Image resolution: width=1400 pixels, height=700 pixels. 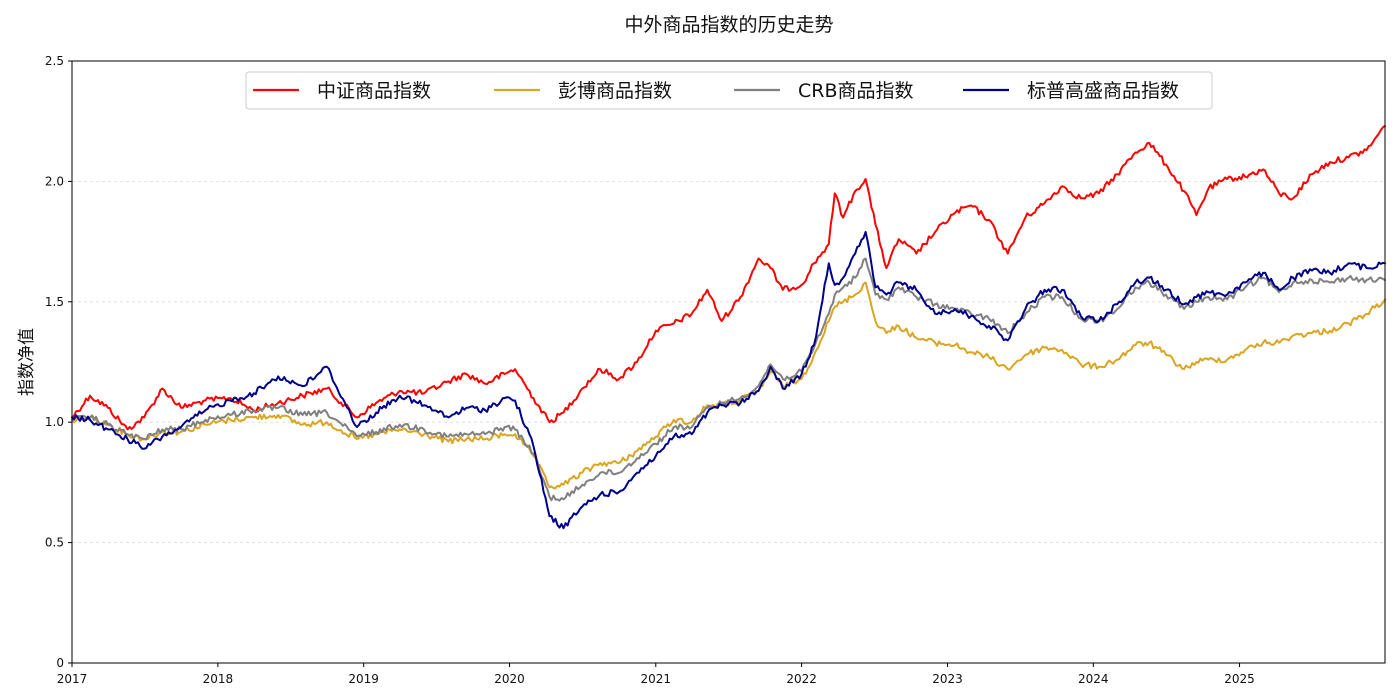 I want to click on y-tick-label: 2.0, so click(x=54, y=181).